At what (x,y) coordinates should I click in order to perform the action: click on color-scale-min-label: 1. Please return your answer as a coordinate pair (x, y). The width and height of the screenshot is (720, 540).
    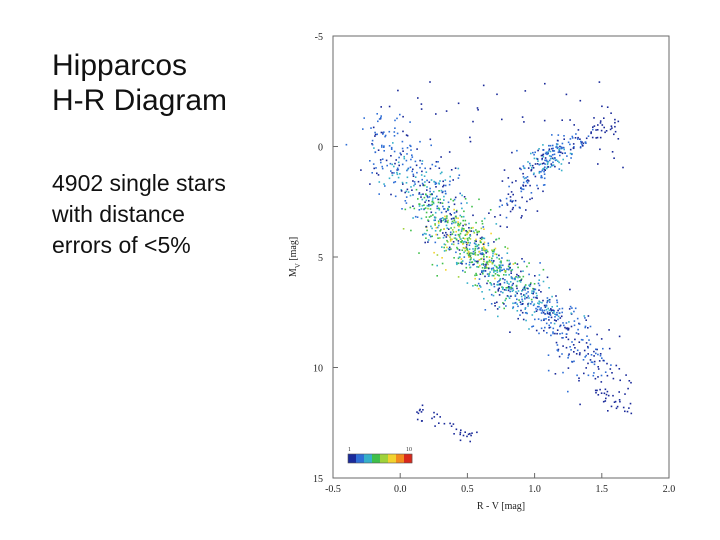
    Looking at the image, I should click on (349, 450).